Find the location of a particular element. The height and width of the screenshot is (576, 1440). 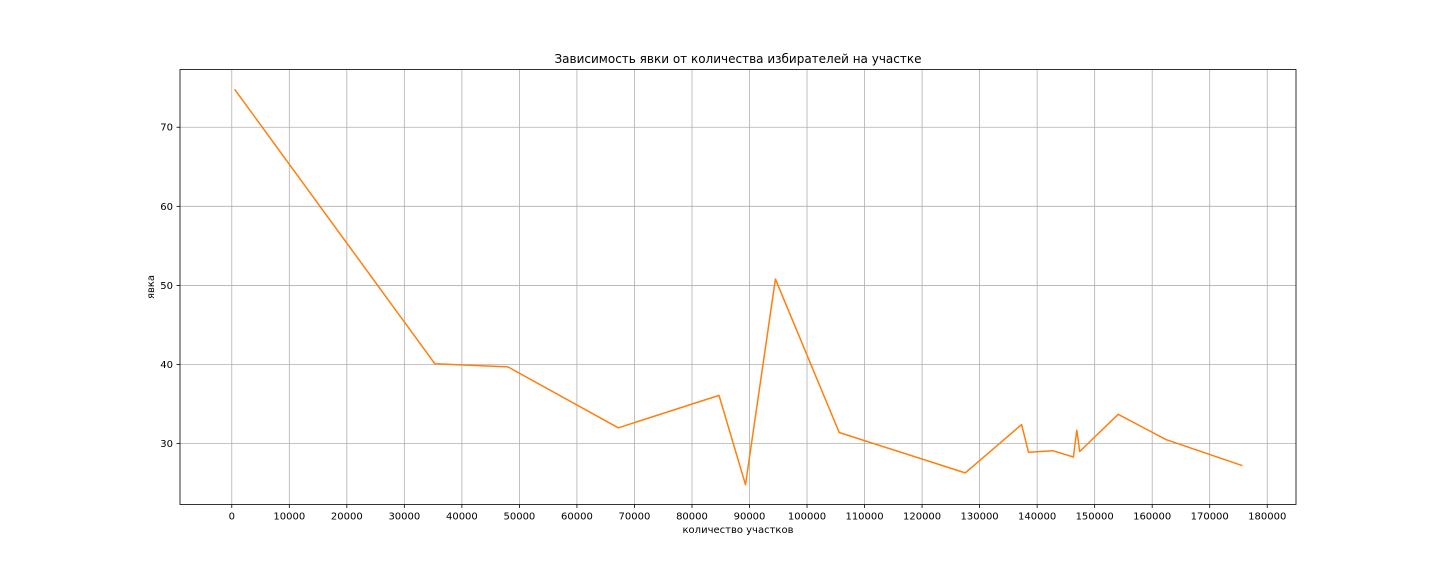

x-tick-label: 160000 is located at coordinates (1152, 517).